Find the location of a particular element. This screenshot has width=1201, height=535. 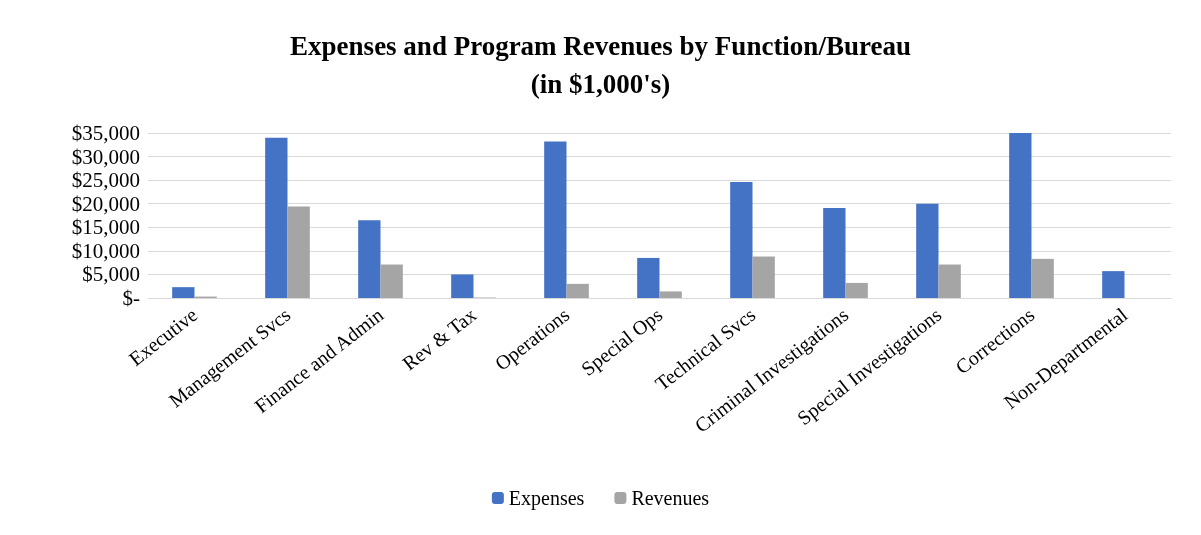

legend-label: Expenses is located at coordinates (546, 498).